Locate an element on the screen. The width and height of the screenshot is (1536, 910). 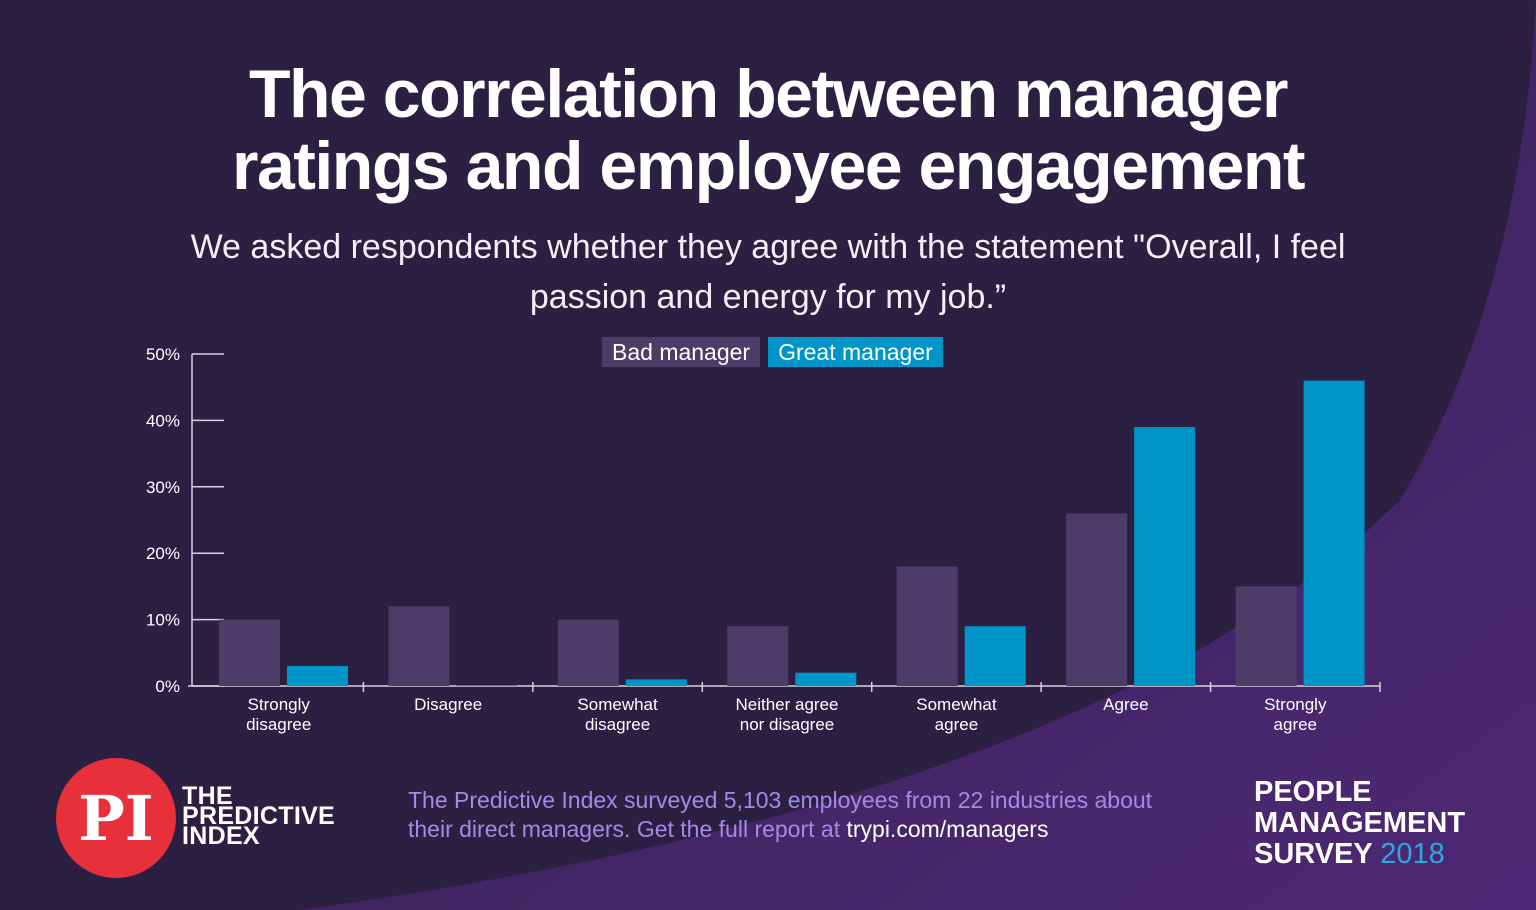
x-tick-label: Somewhat agree is located at coordinates (956, 714).